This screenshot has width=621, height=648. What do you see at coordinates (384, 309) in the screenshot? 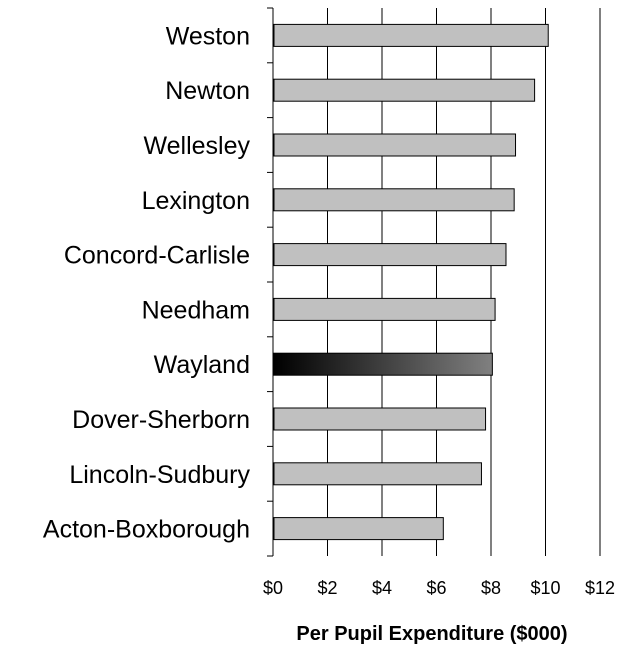
I see `bar-needham` at bounding box center [384, 309].